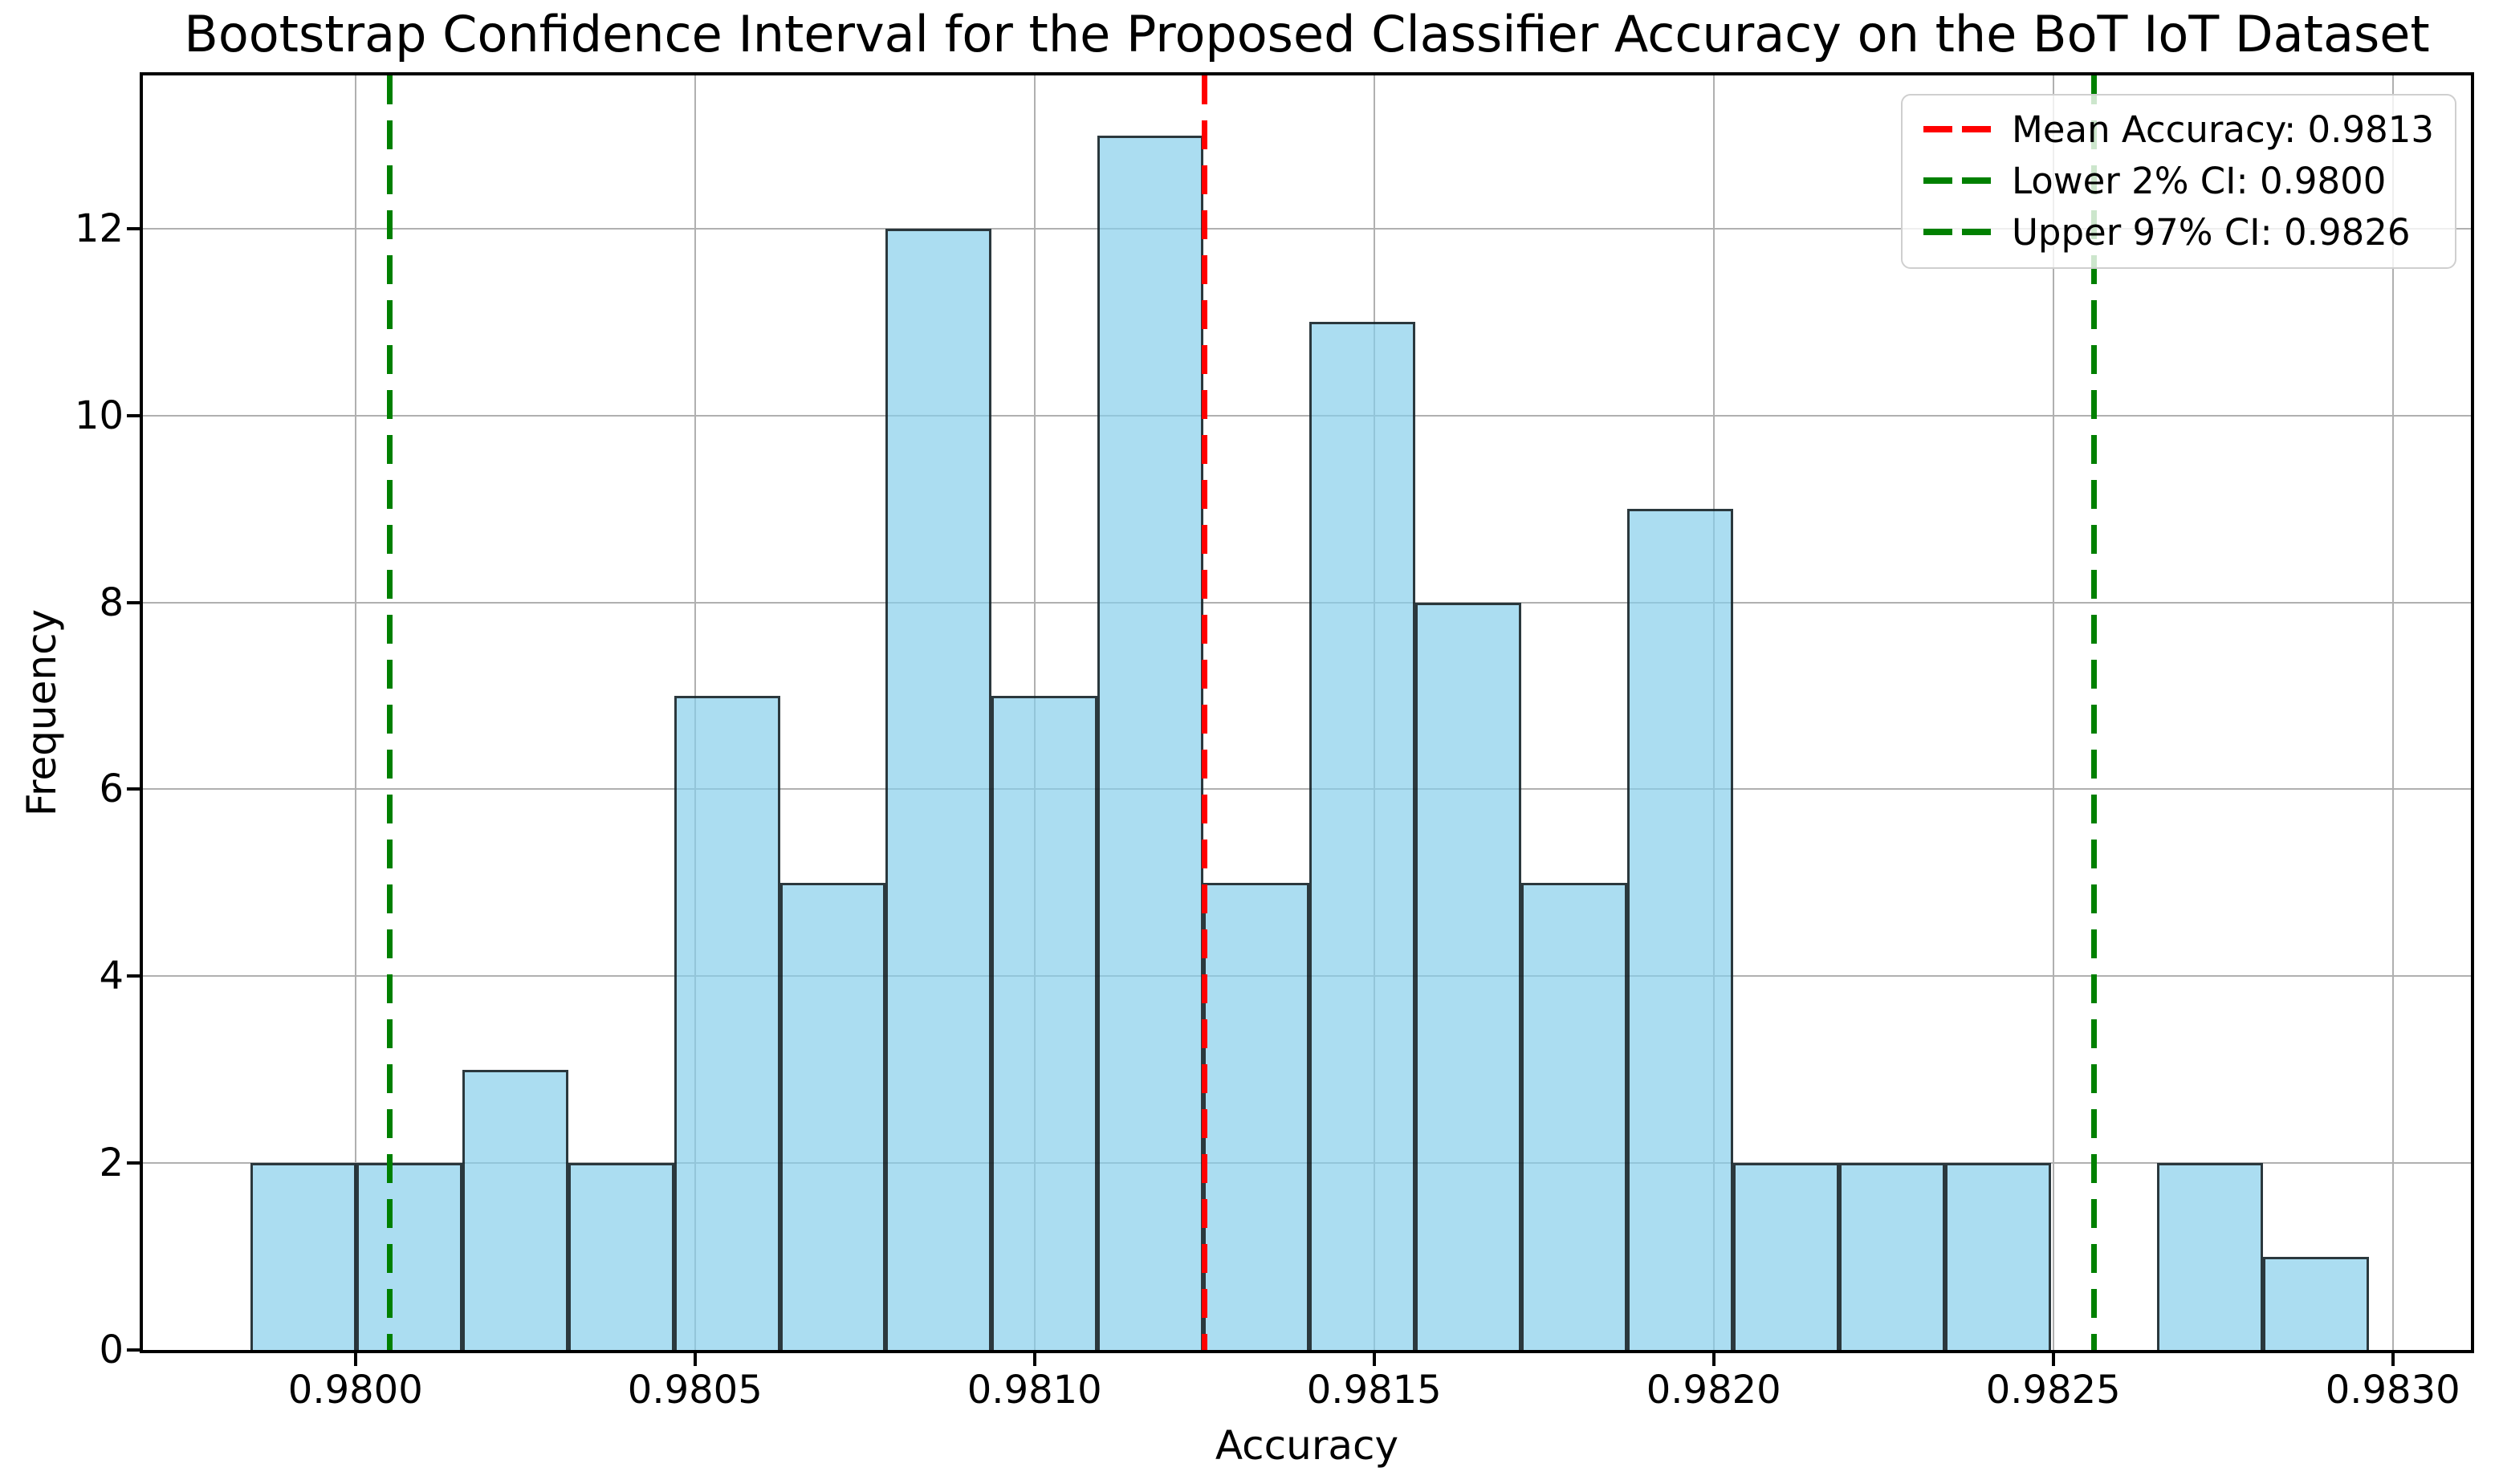 This screenshot has width=2499, height=1484. What do you see at coordinates (111, 602) in the screenshot?
I see `y-tick-label: 8` at bounding box center [111, 602].